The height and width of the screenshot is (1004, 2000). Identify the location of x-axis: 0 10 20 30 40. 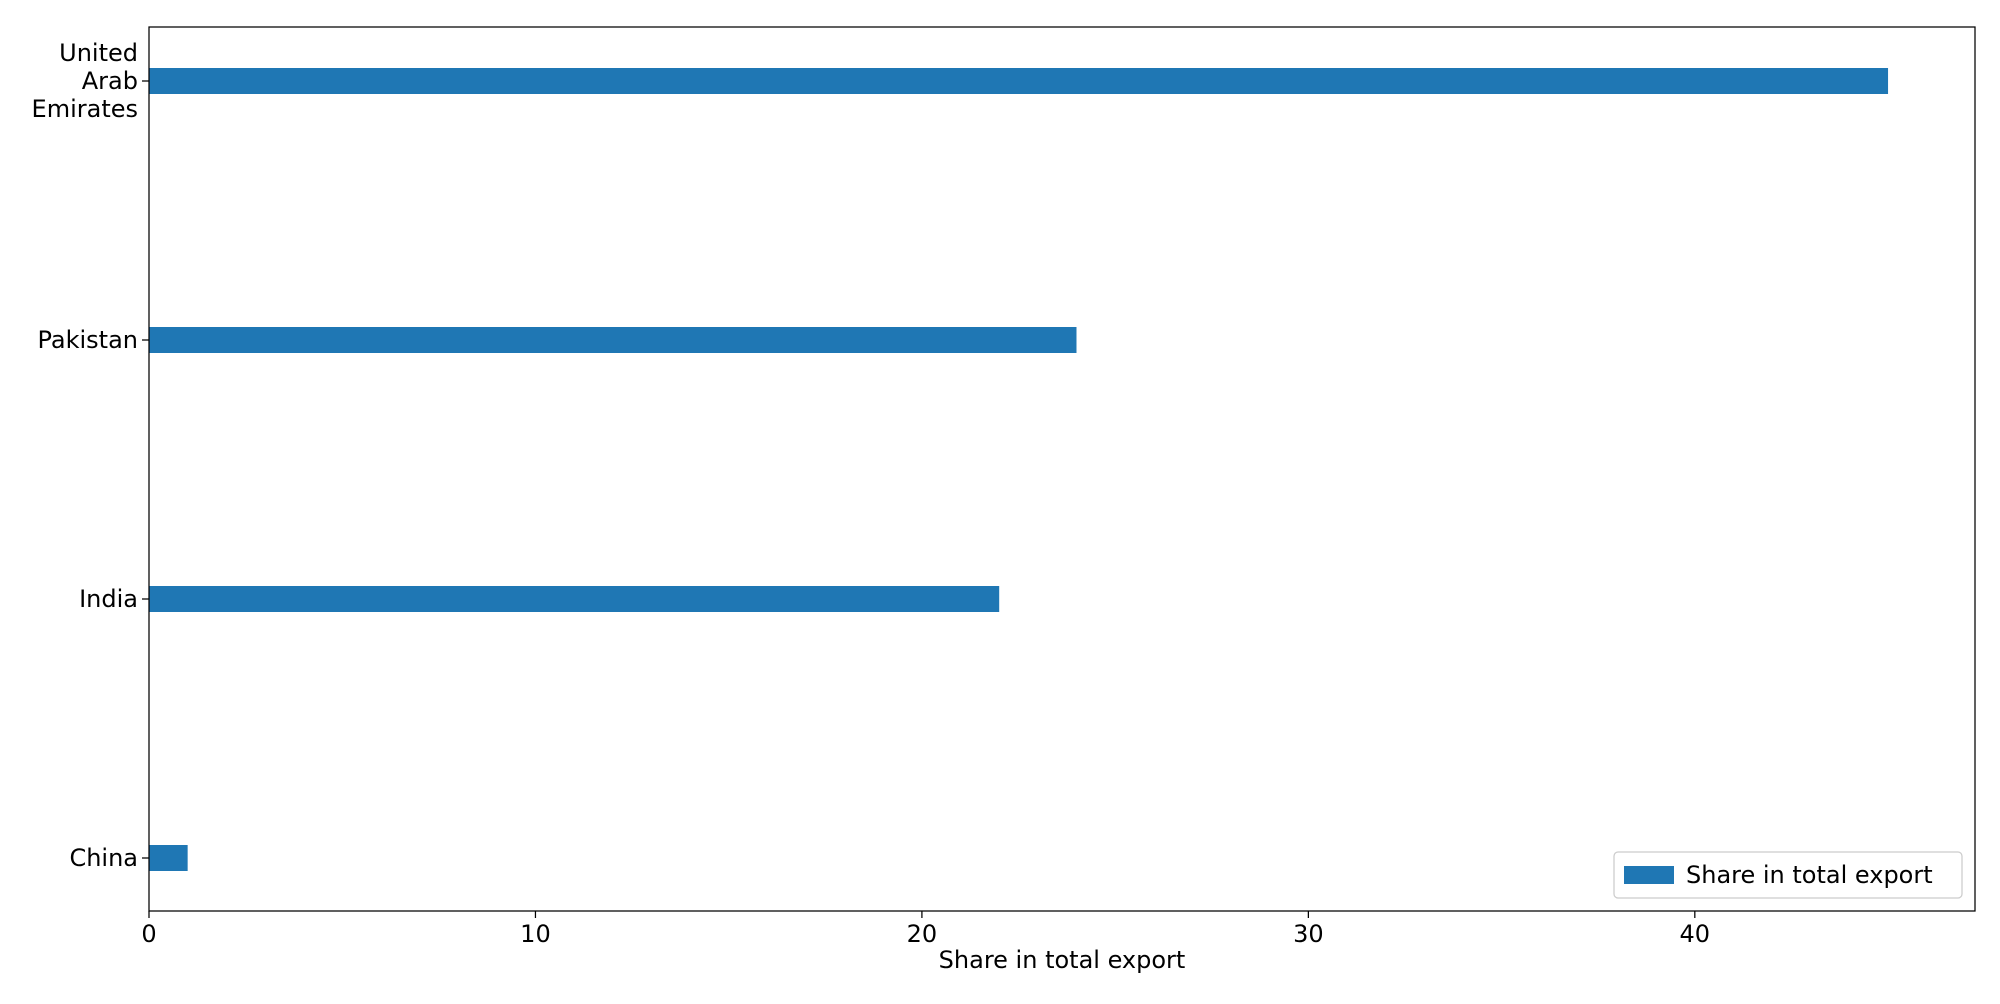
(925, 929).